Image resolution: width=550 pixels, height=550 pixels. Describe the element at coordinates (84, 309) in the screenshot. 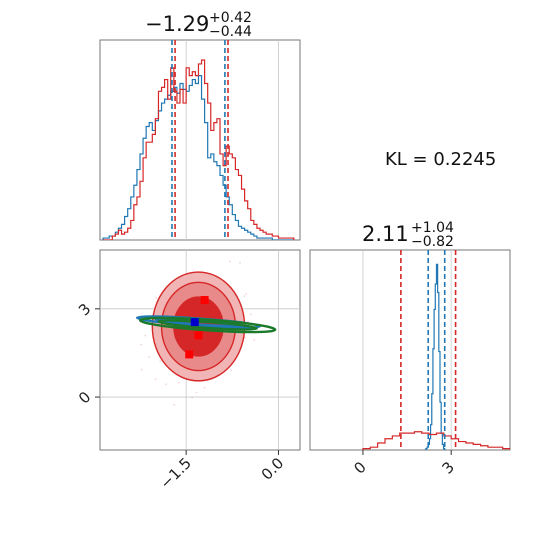

I see `joint-y-tick-label-1: 3` at that location.